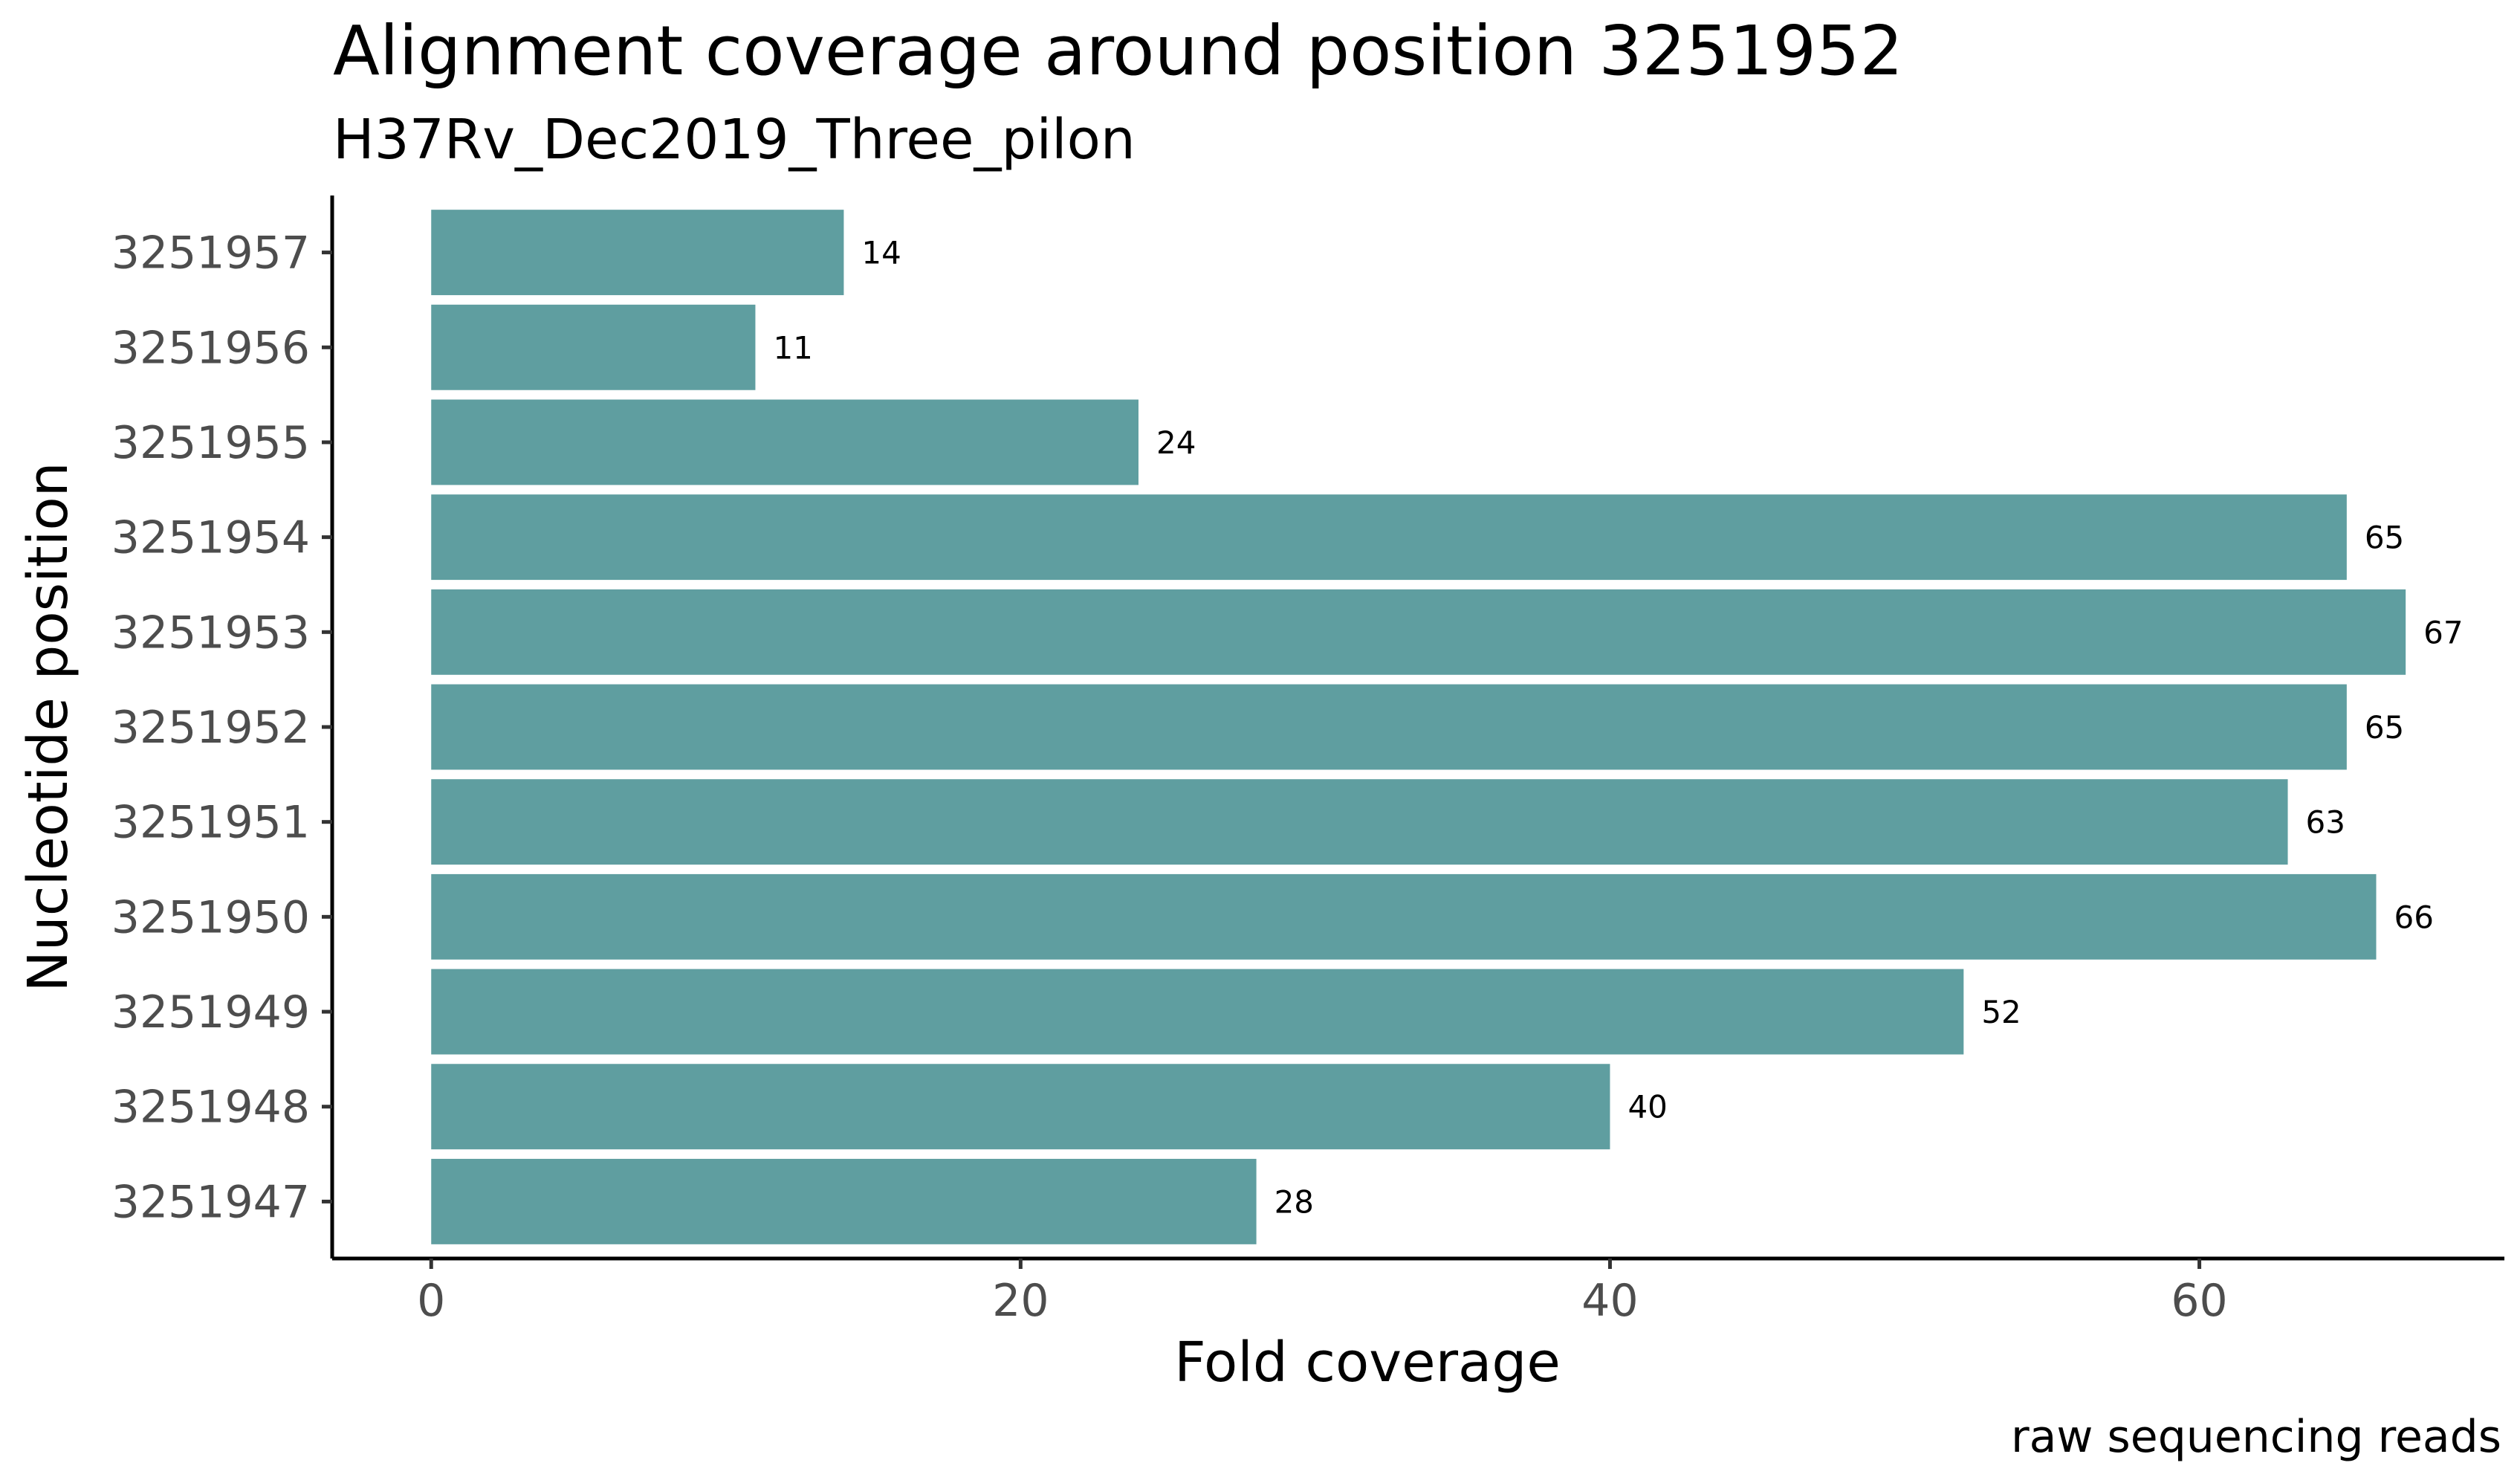  What do you see at coordinates (2443, 632) in the screenshot?
I see `data-label-3251953: 67` at bounding box center [2443, 632].